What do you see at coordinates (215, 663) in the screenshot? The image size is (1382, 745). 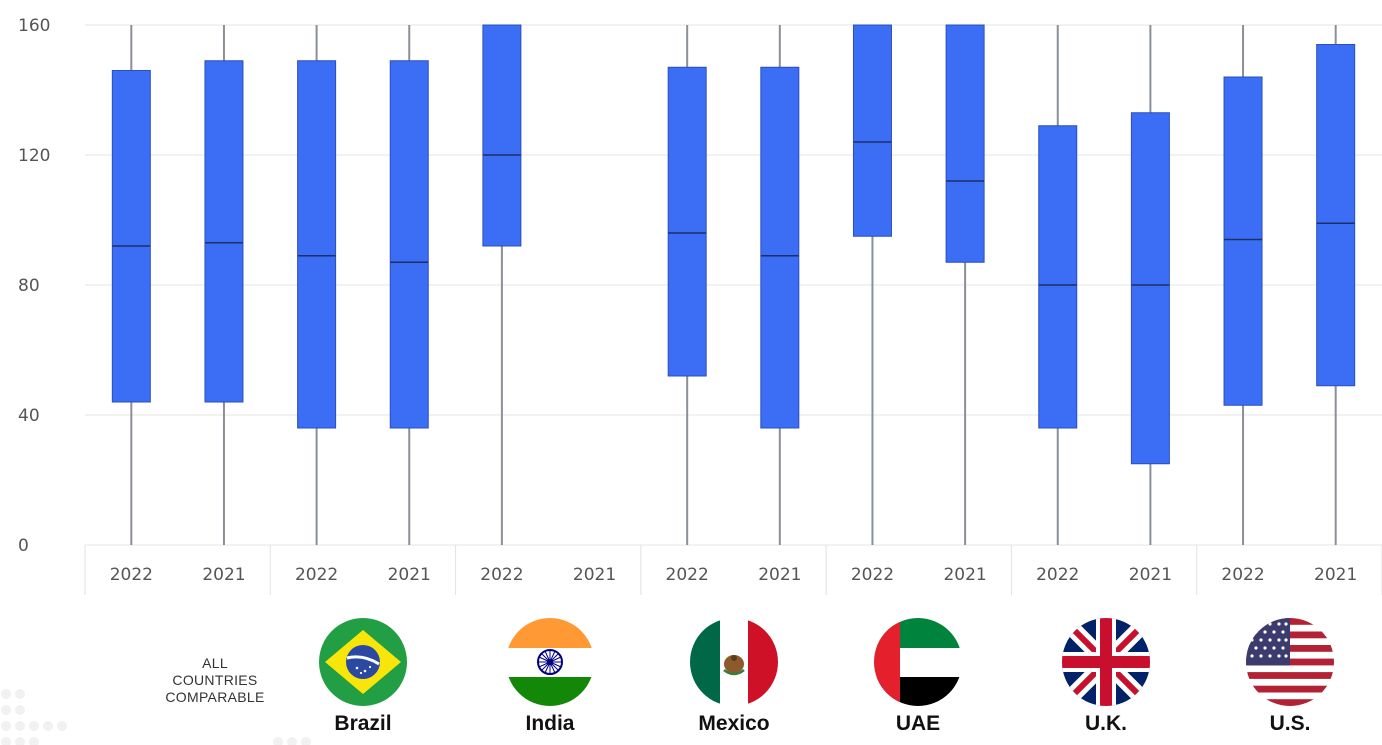 I see `all-comparable-line-1: ALL` at bounding box center [215, 663].